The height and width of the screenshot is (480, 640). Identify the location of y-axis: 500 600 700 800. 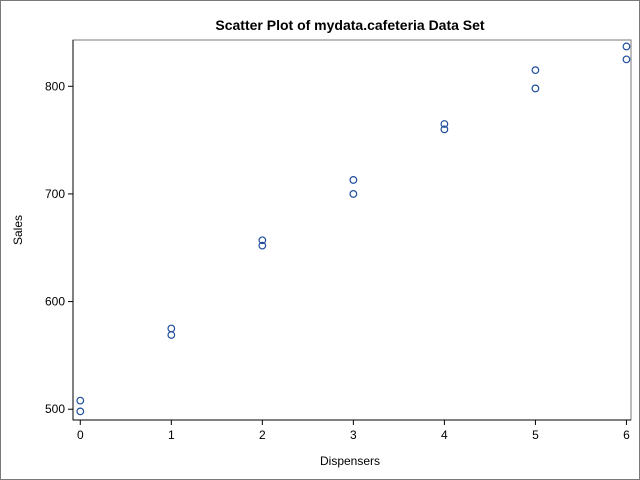
(59, 230).